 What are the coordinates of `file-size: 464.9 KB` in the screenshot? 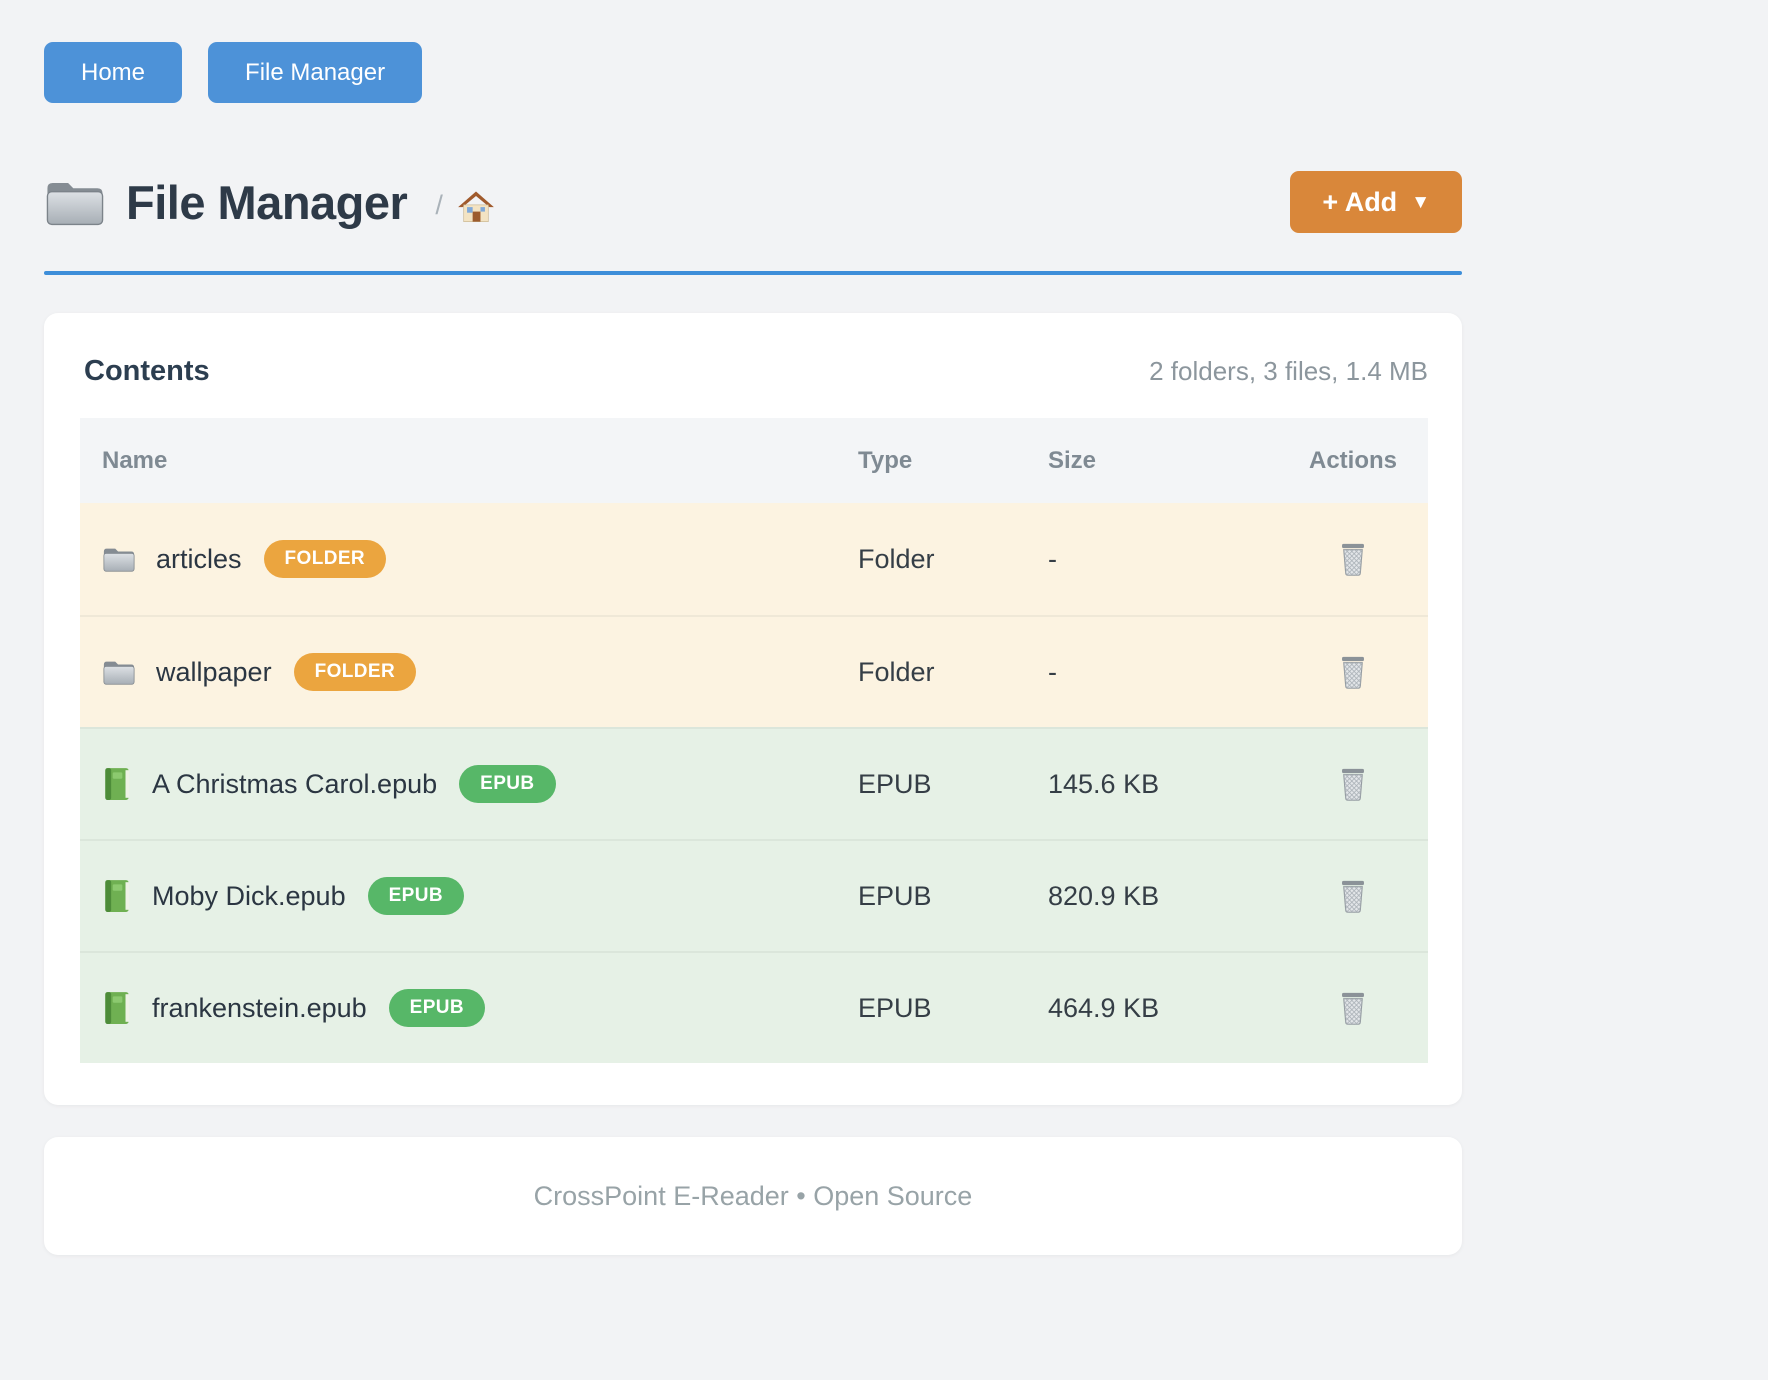 It's located at (1104, 1007).